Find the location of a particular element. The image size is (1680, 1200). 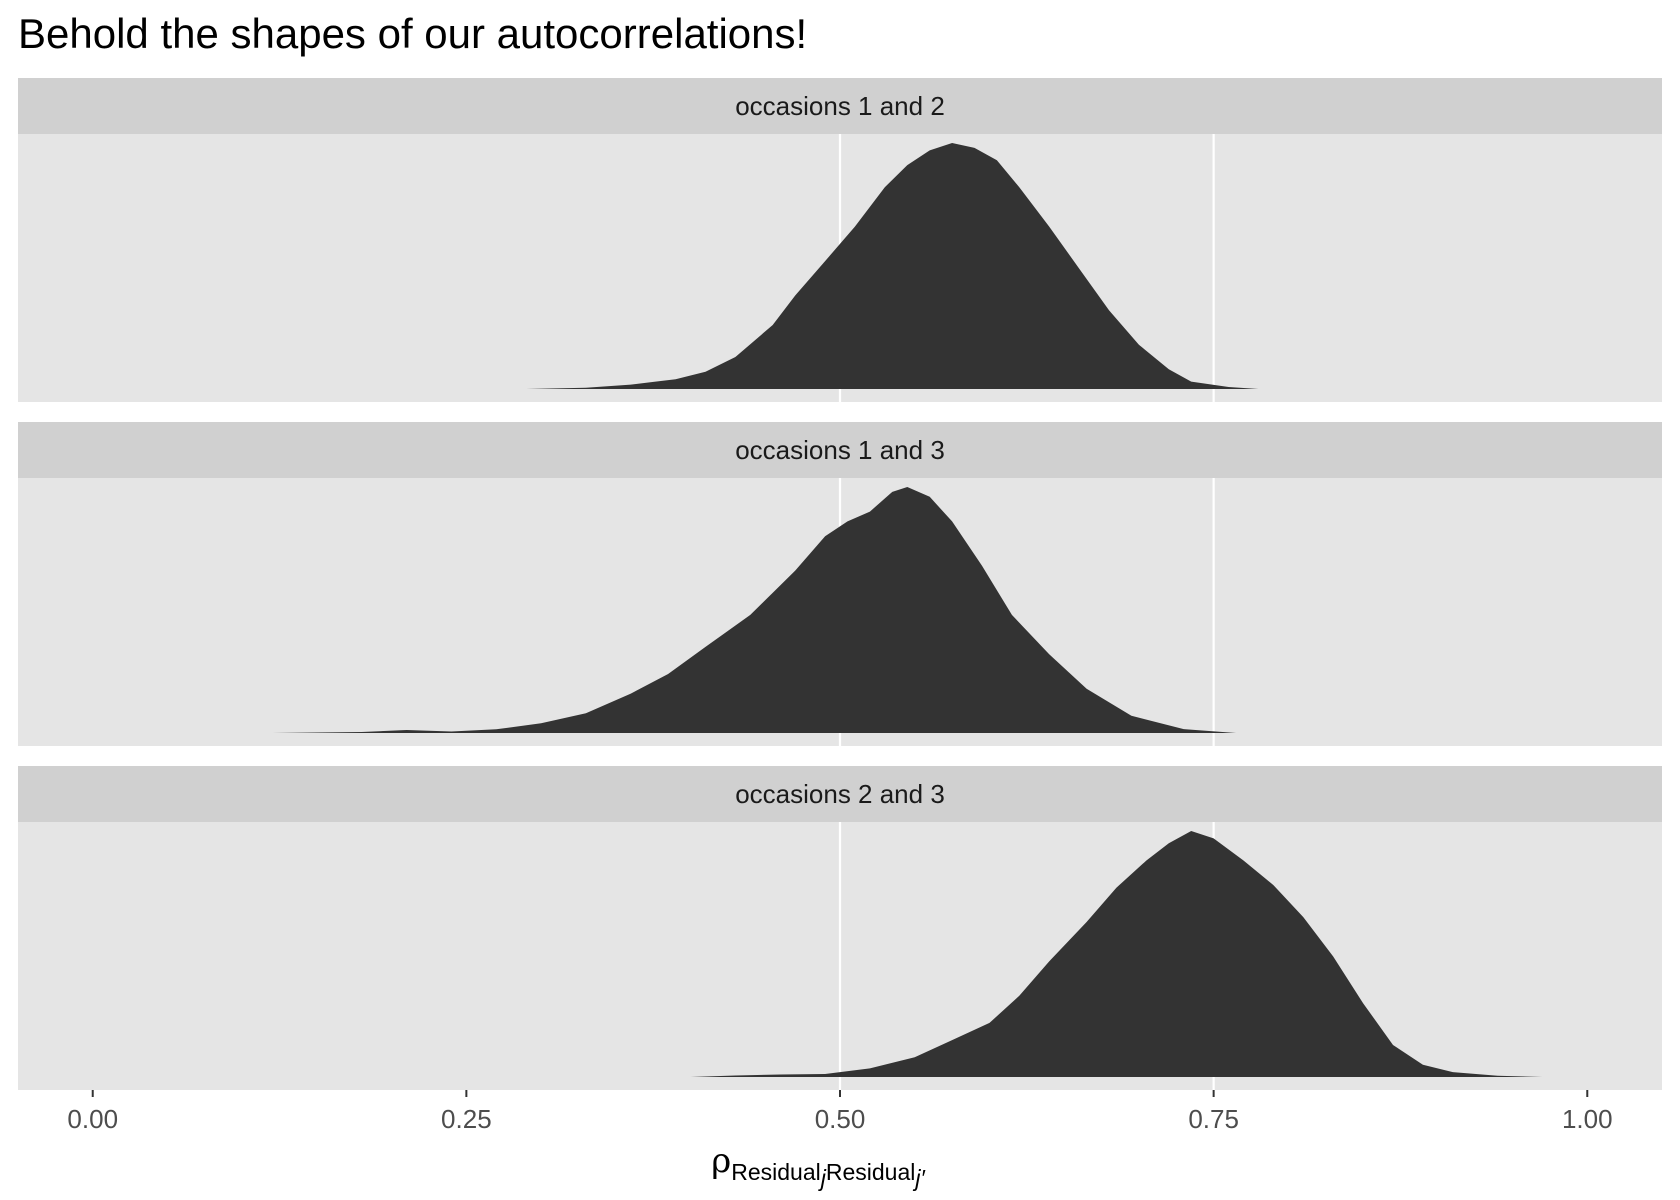

facet-strip-label: occasions 1 and 2 is located at coordinates (840, 106).